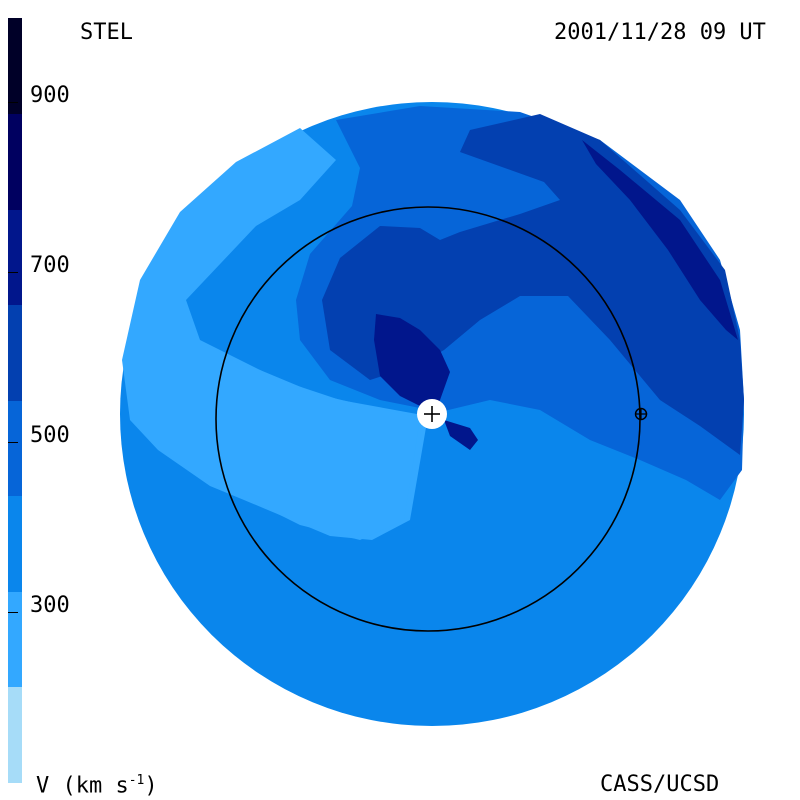 The width and height of the screenshot is (800, 800). Describe the element at coordinates (660, 240) in the screenshot. I see `region-very-high-speed` at that location.